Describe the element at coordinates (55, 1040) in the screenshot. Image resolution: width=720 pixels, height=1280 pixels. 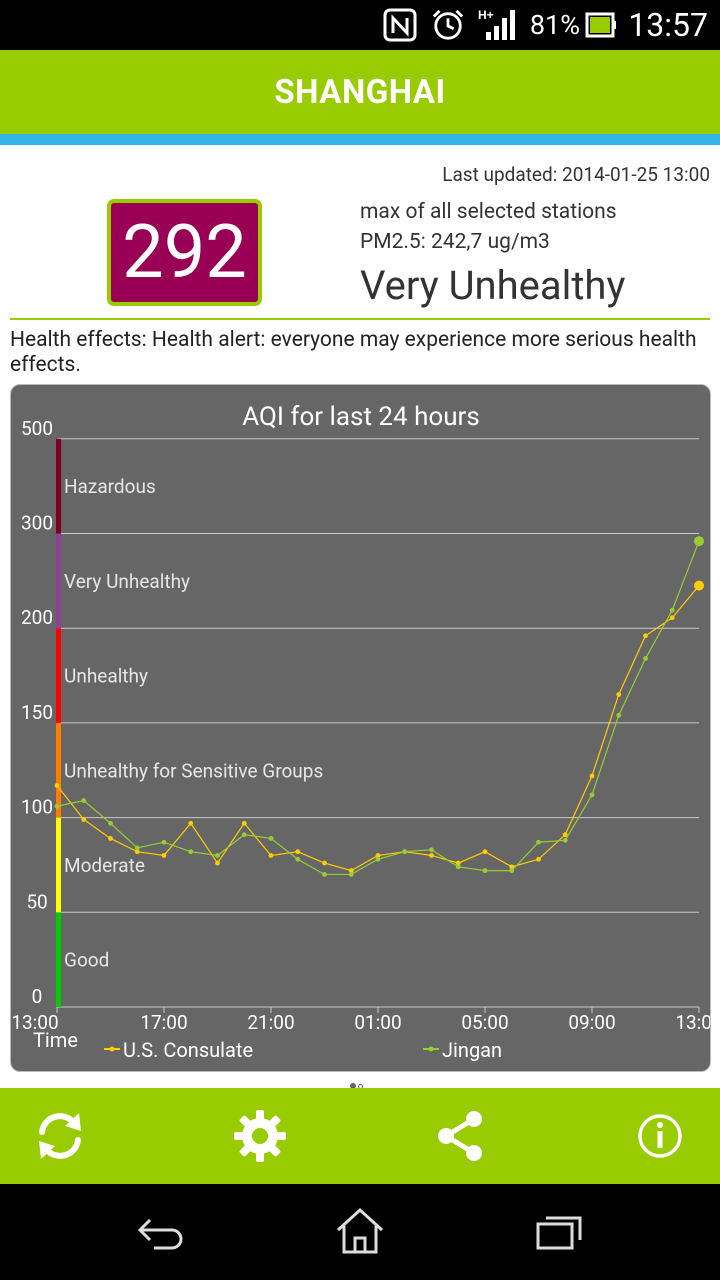
I see `x-axis-label: Time` at that location.